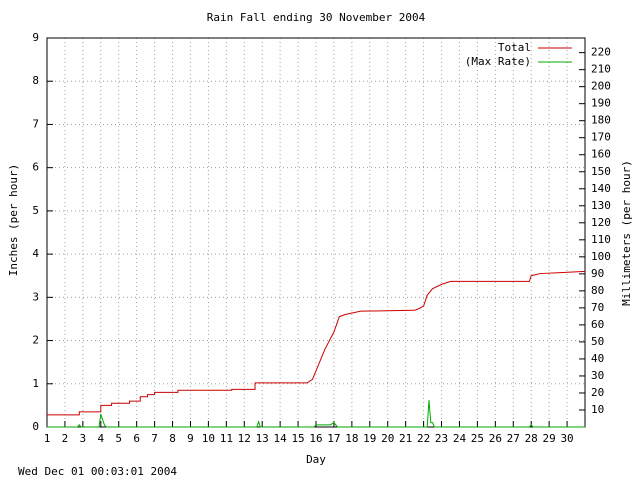 The width and height of the screenshot is (640, 480). Describe the element at coordinates (47, 438) in the screenshot. I see `x-tick-label: 1` at that location.